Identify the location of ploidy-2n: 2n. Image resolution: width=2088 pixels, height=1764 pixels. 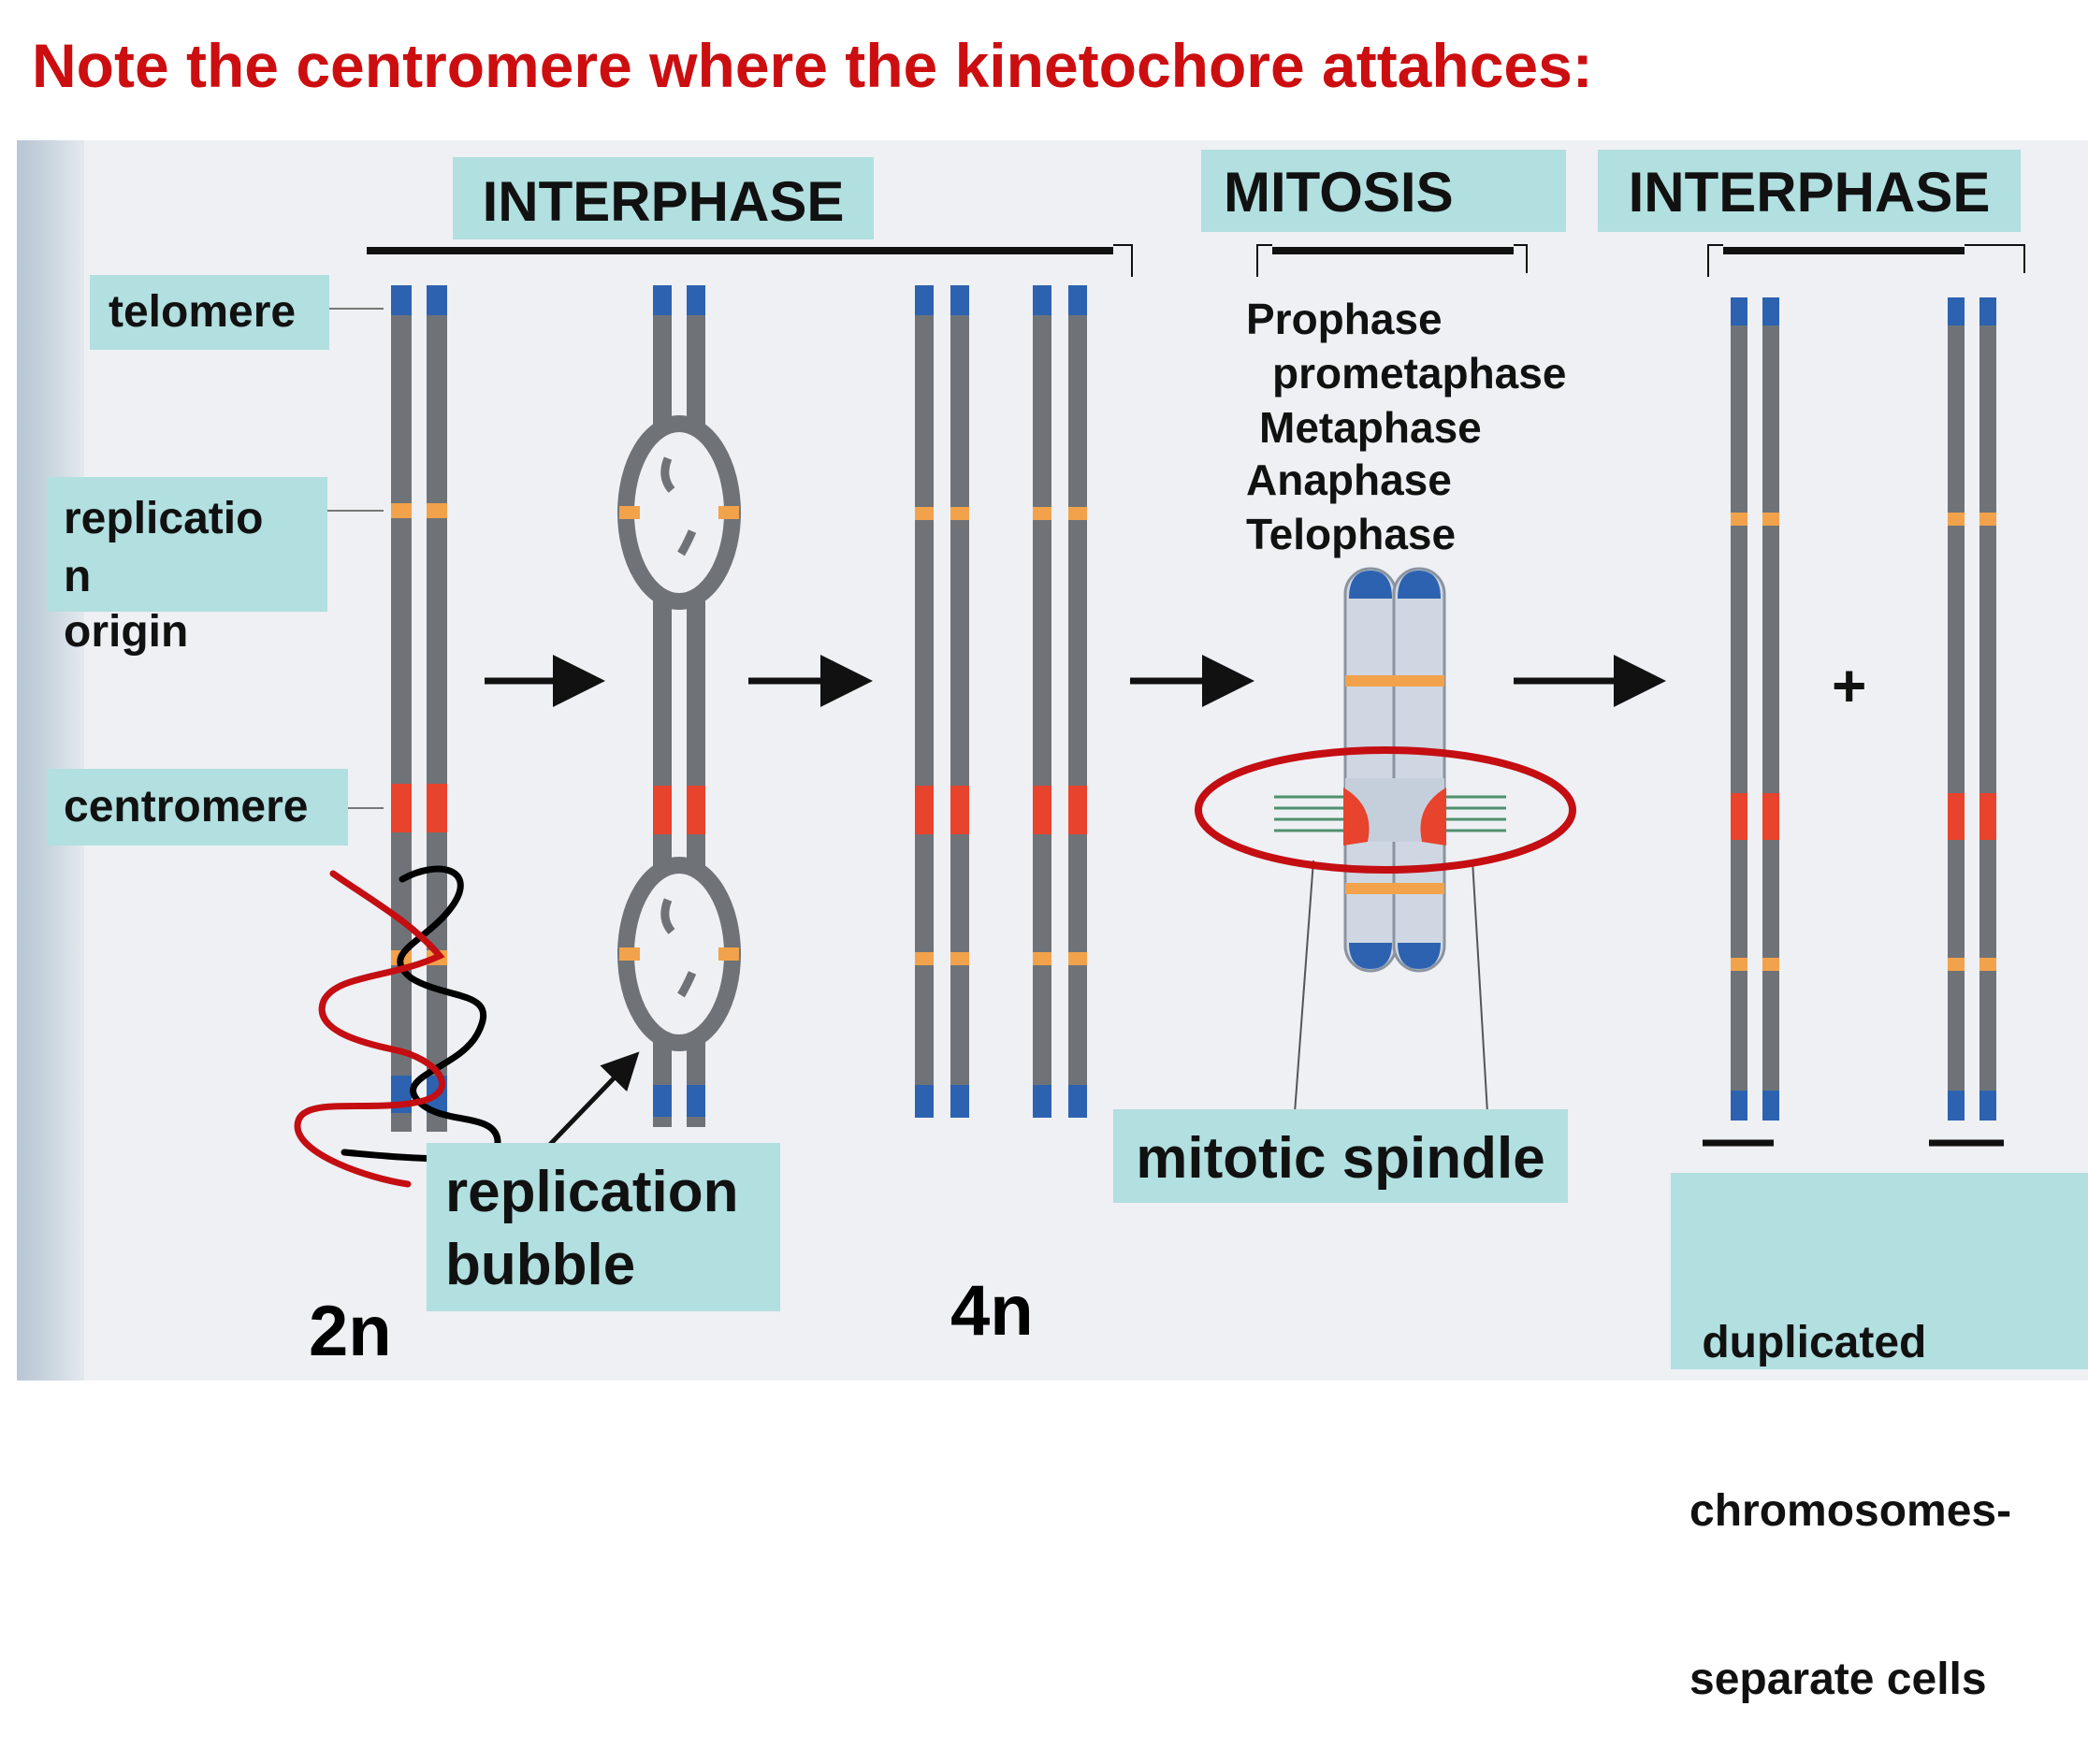
(350, 1331).